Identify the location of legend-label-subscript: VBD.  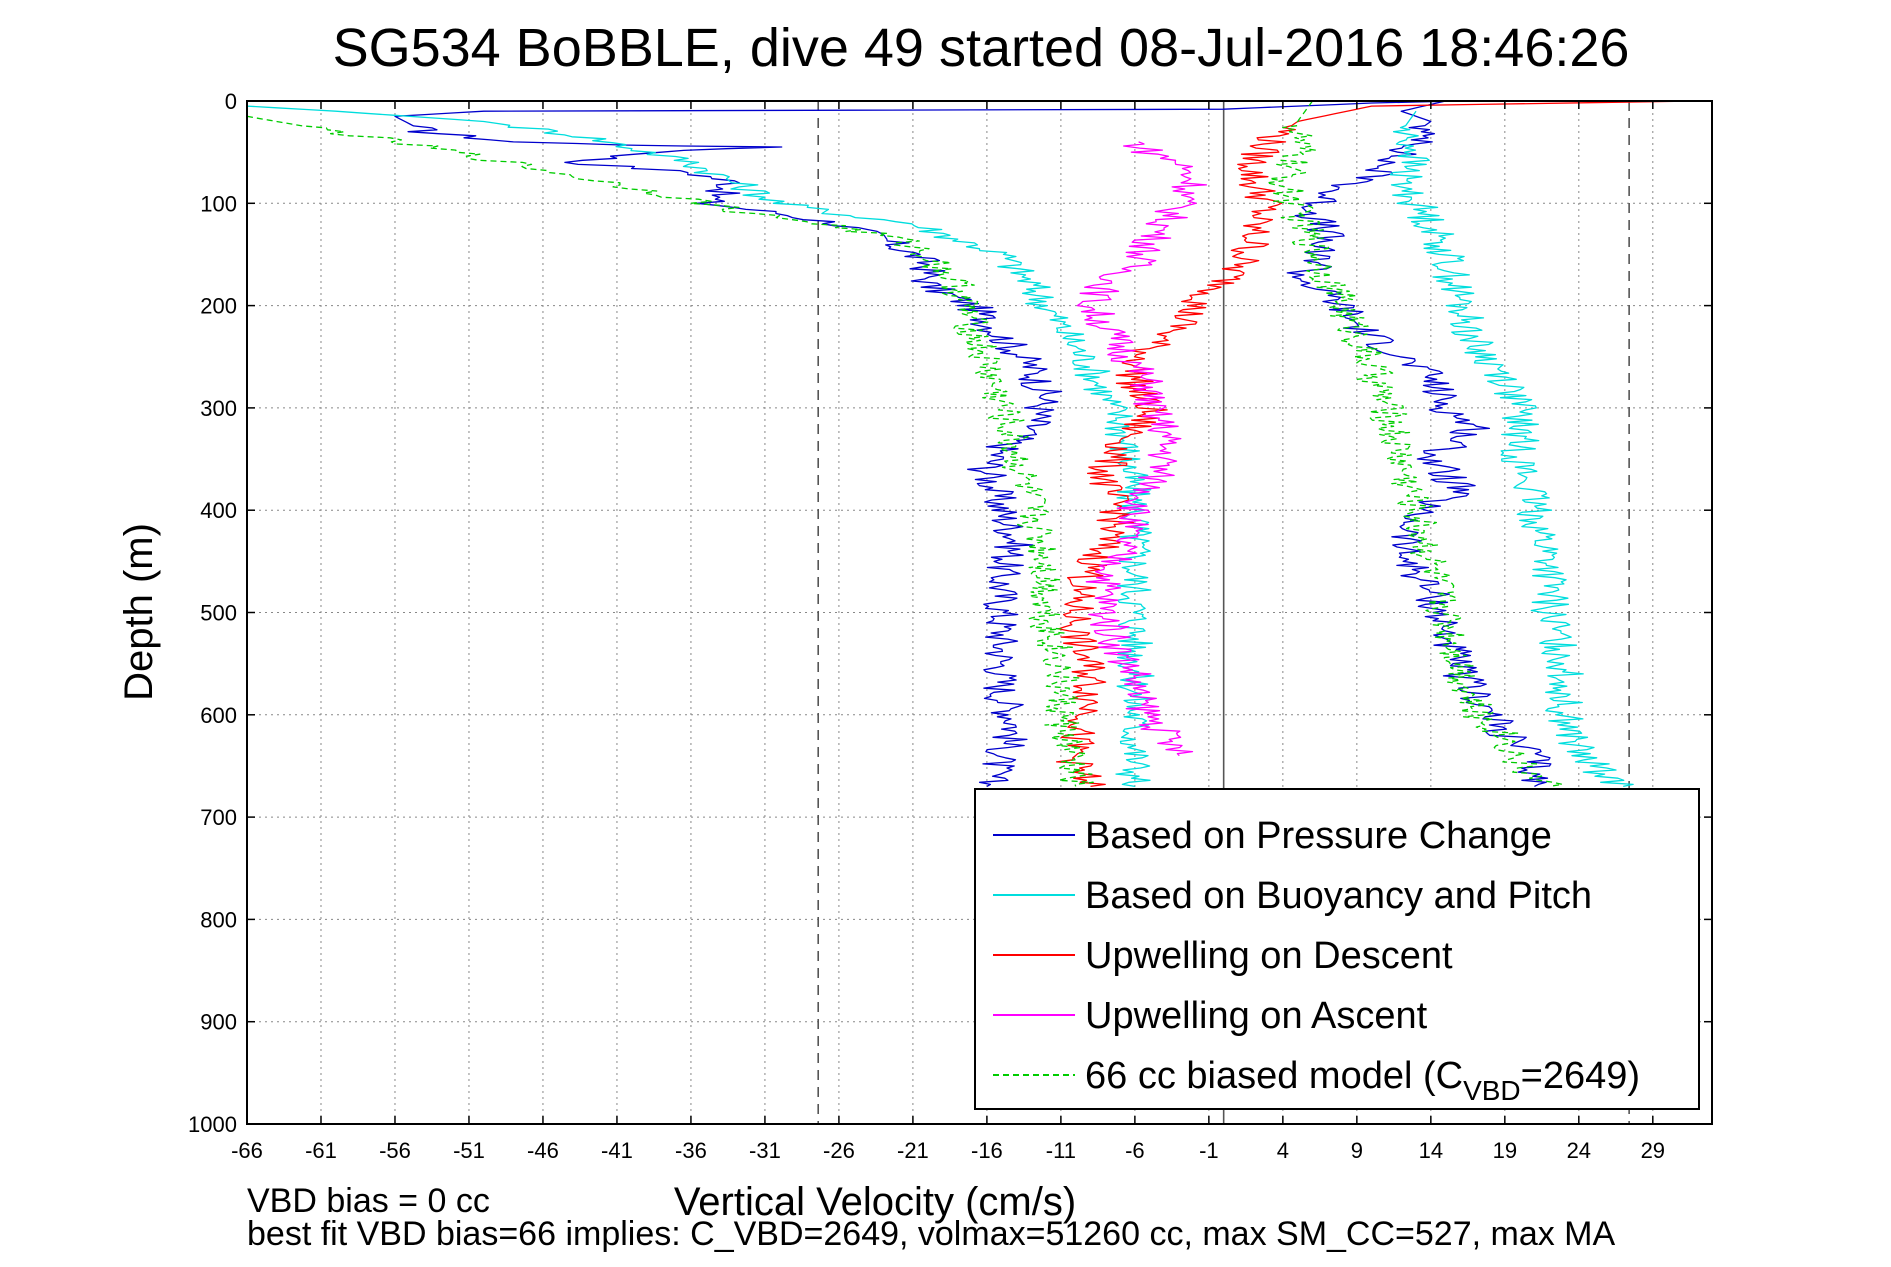
(1492, 1090).